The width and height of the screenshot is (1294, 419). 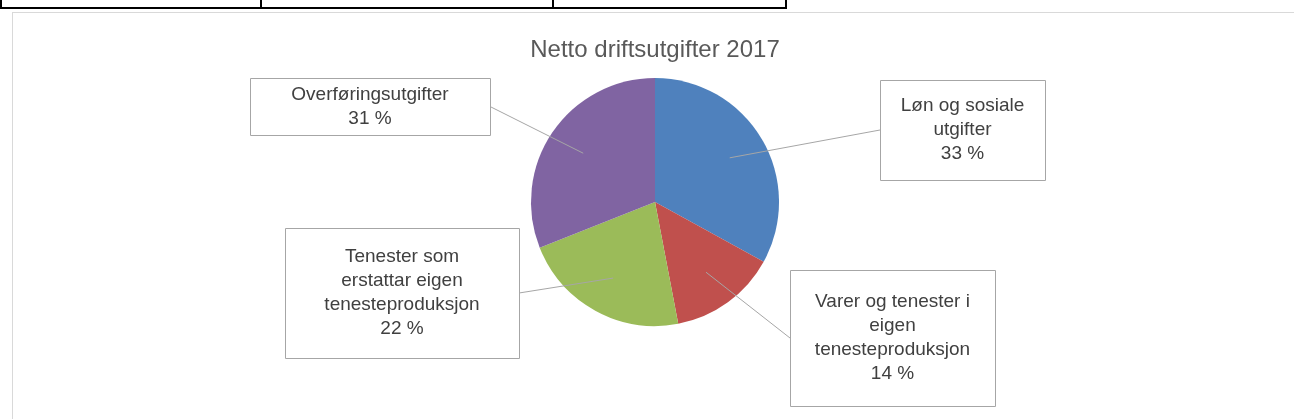 I want to click on slice-label: Varer og tenester i eigen tenesteproduksjon, so click(x=892, y=325).